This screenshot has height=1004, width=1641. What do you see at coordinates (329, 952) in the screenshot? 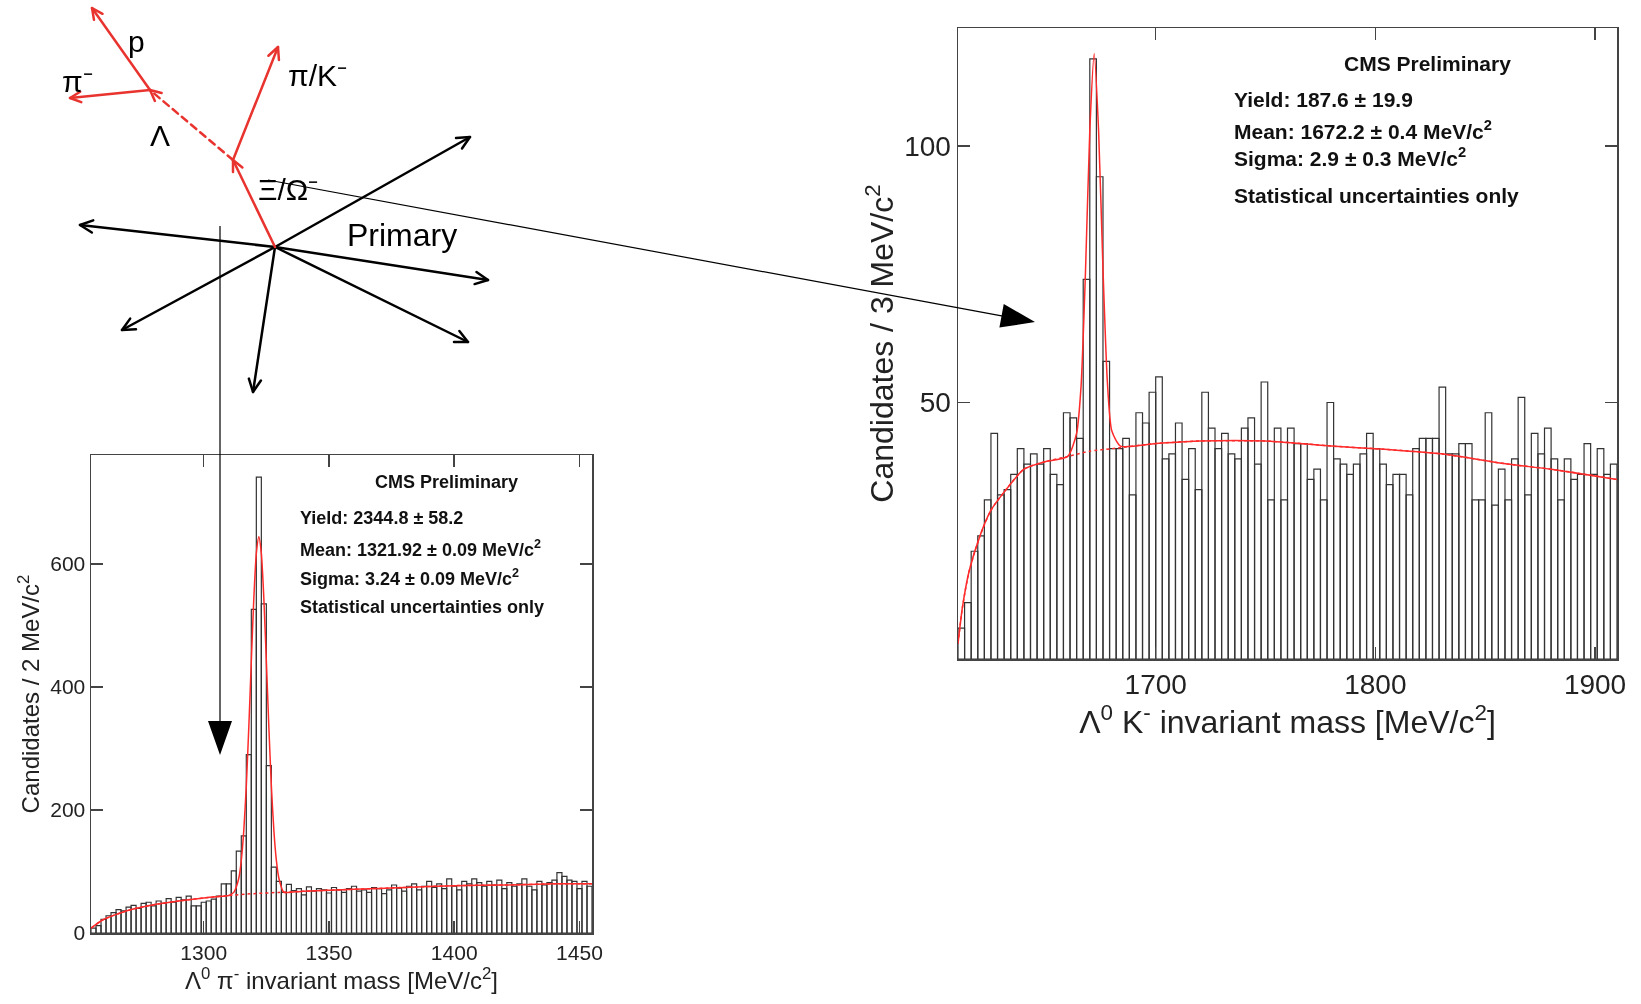
I see `x-tick-label: 1350` at bounding box center [329, 952].